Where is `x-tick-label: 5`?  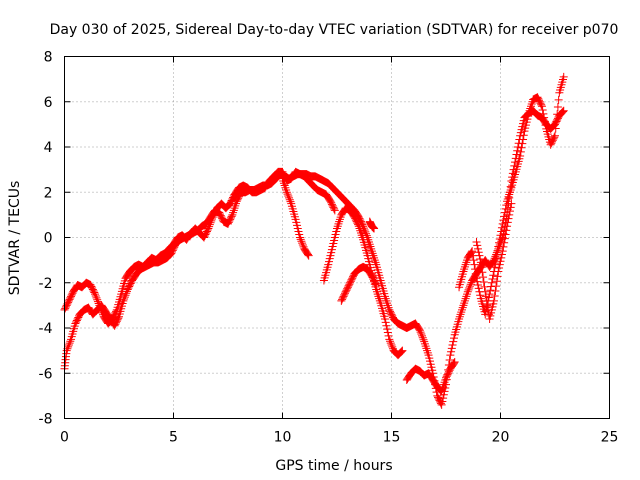 x-tick-label: 5 is located at coordinates (173, 438).